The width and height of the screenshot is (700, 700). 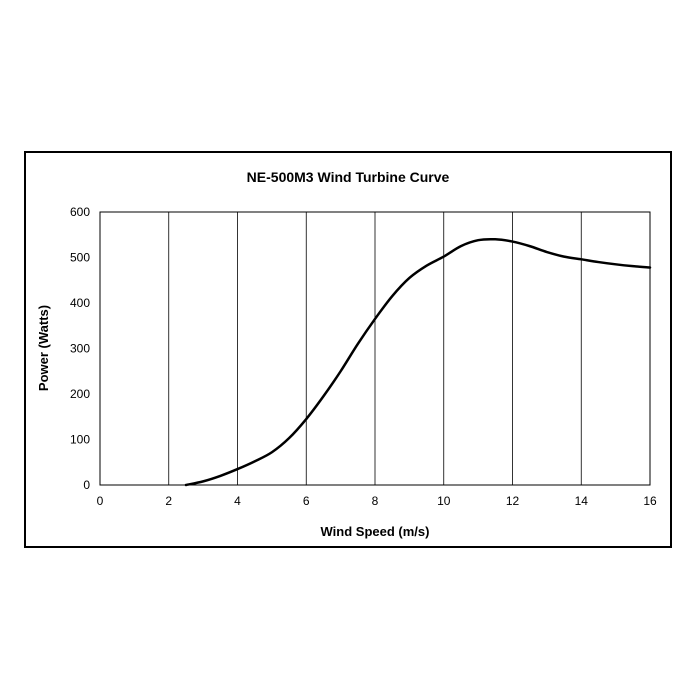 I want to click on x-tick-label-12: 12, so click(x=513, y=501).